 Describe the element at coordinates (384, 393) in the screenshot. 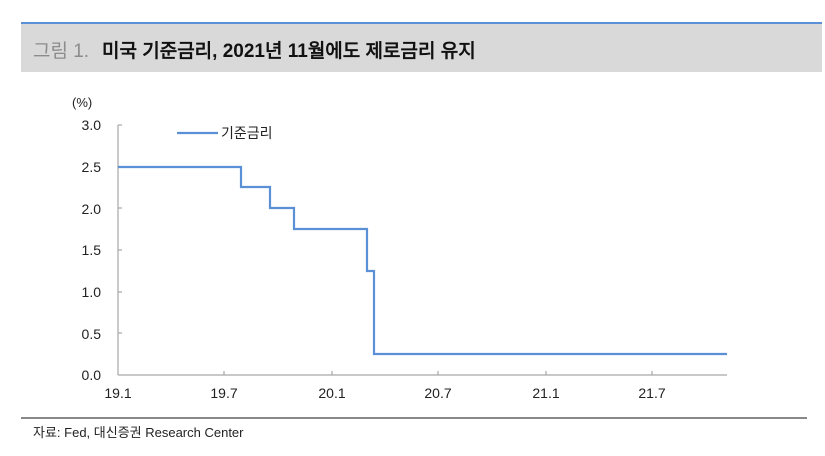

I see `x-tick-labels: 19.1 19.7 20.1 20.7 21.1 21.7` at that location.